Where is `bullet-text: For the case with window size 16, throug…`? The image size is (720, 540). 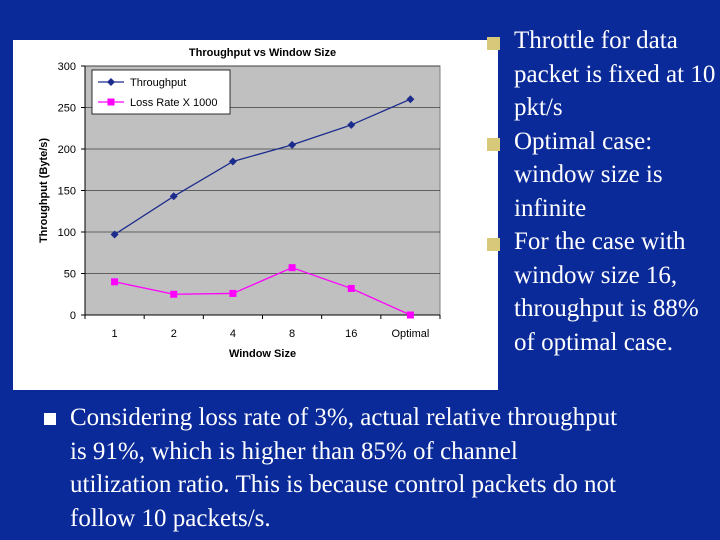 bullet-text: For the case with window size 16, throug… is located at coordinates (606, 292).